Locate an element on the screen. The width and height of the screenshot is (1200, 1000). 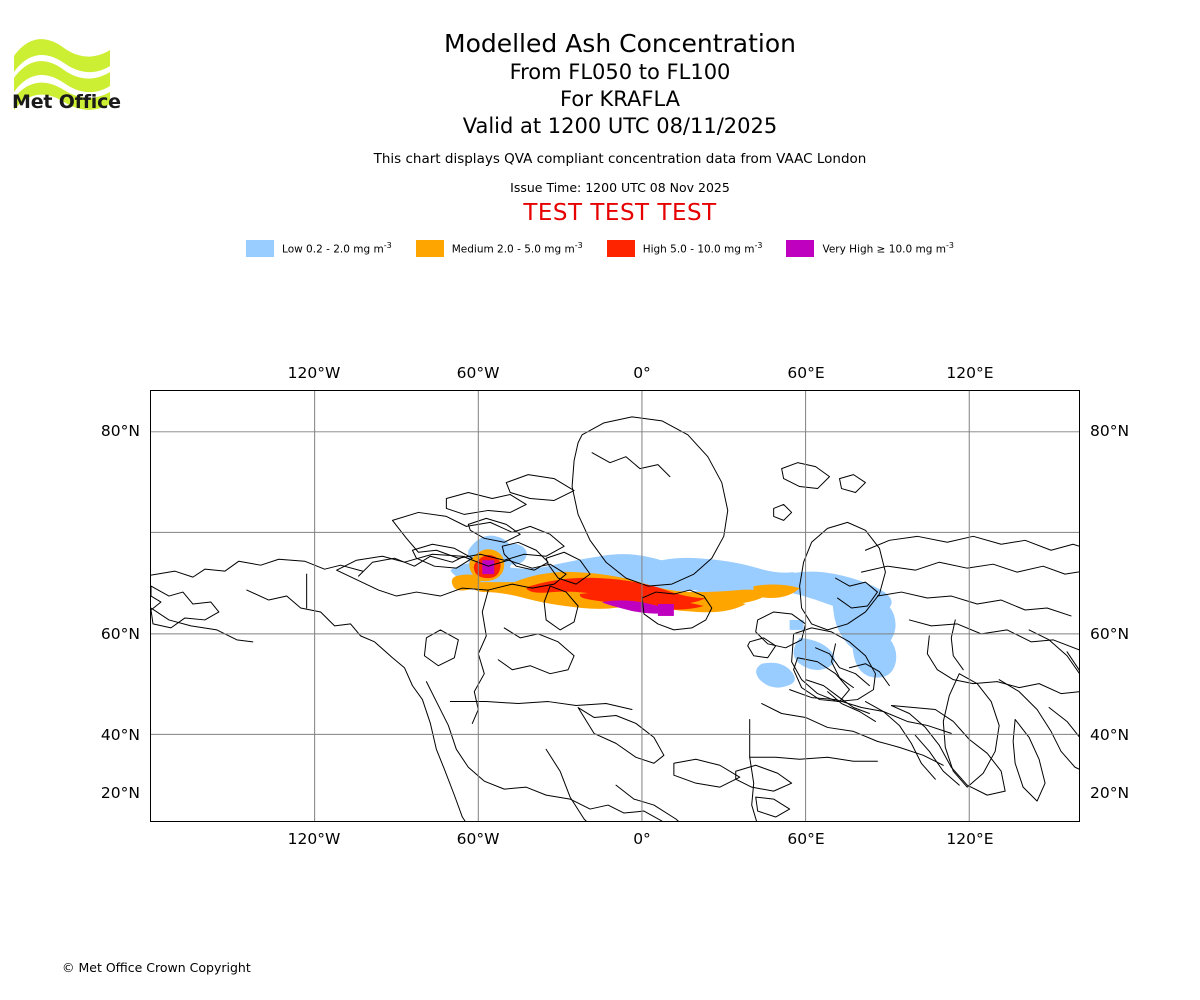
ash-layer-very-high is located at coordinates (578, 588).